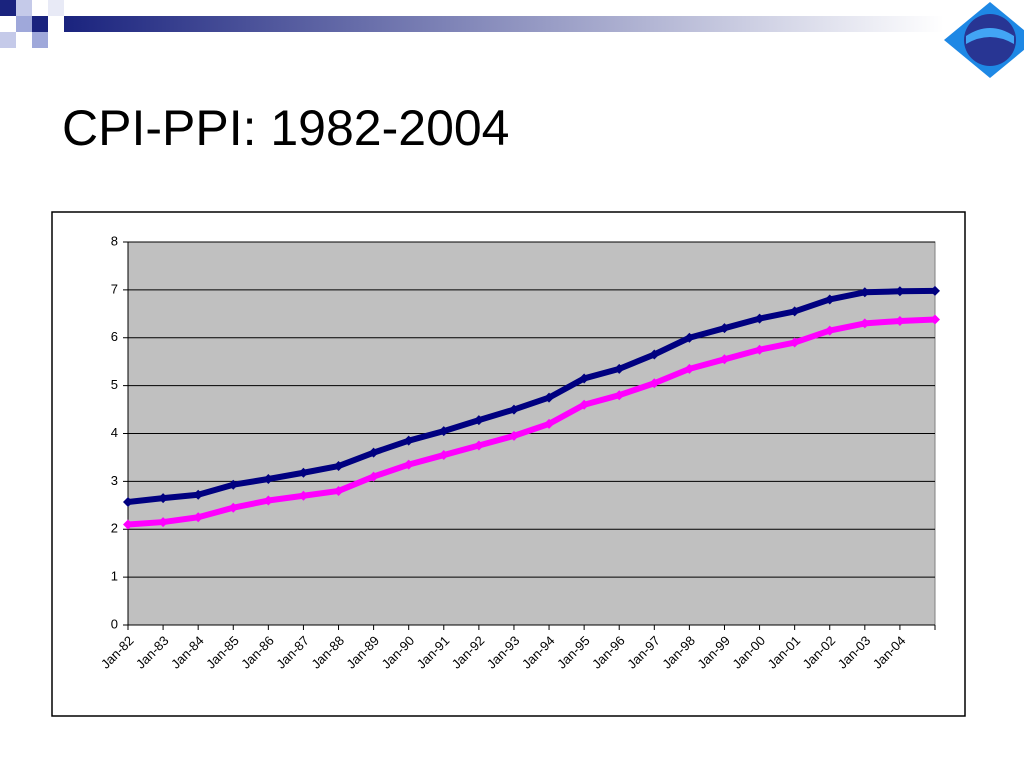 The image size is (1024, 773). I want to click on y-tick-label: 5, so click(114, 384).